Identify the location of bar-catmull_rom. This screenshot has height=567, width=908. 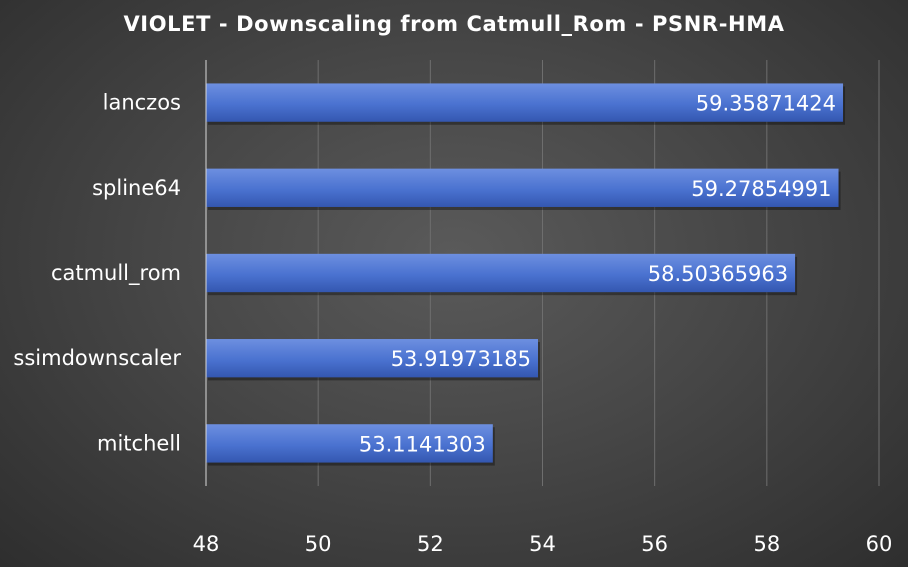
(501, 273).